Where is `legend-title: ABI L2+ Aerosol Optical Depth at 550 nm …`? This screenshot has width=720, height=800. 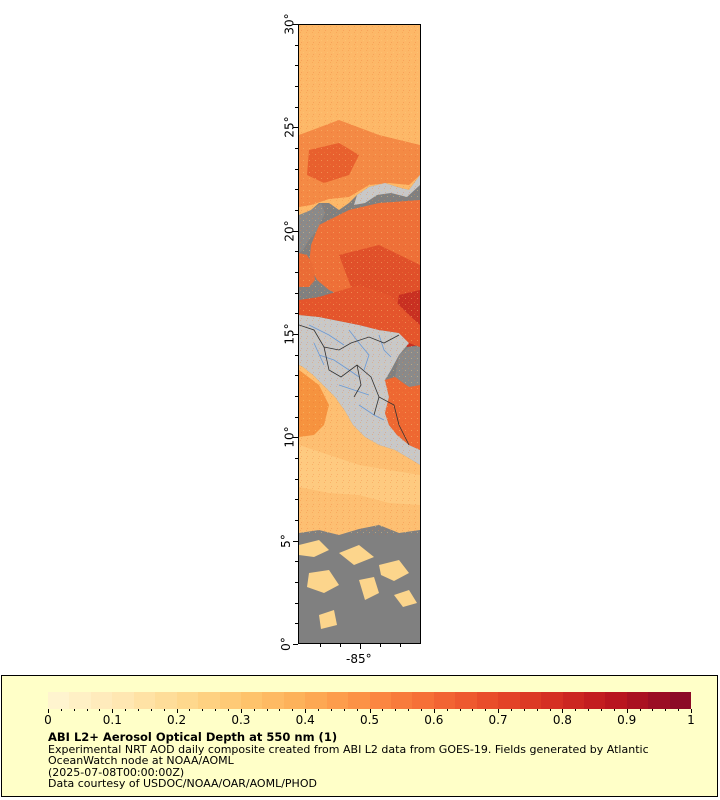 legend-title: ABI L2+ Aerosol Optical Depth at 550 nm … is located at coordinates (193, 737).